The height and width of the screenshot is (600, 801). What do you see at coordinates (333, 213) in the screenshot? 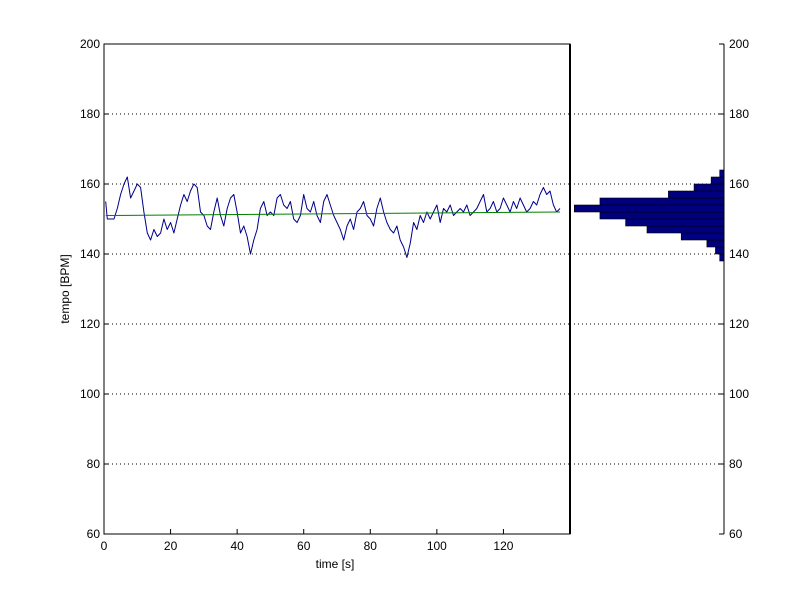
I see `trend-line` at bounding box center [333, 213].